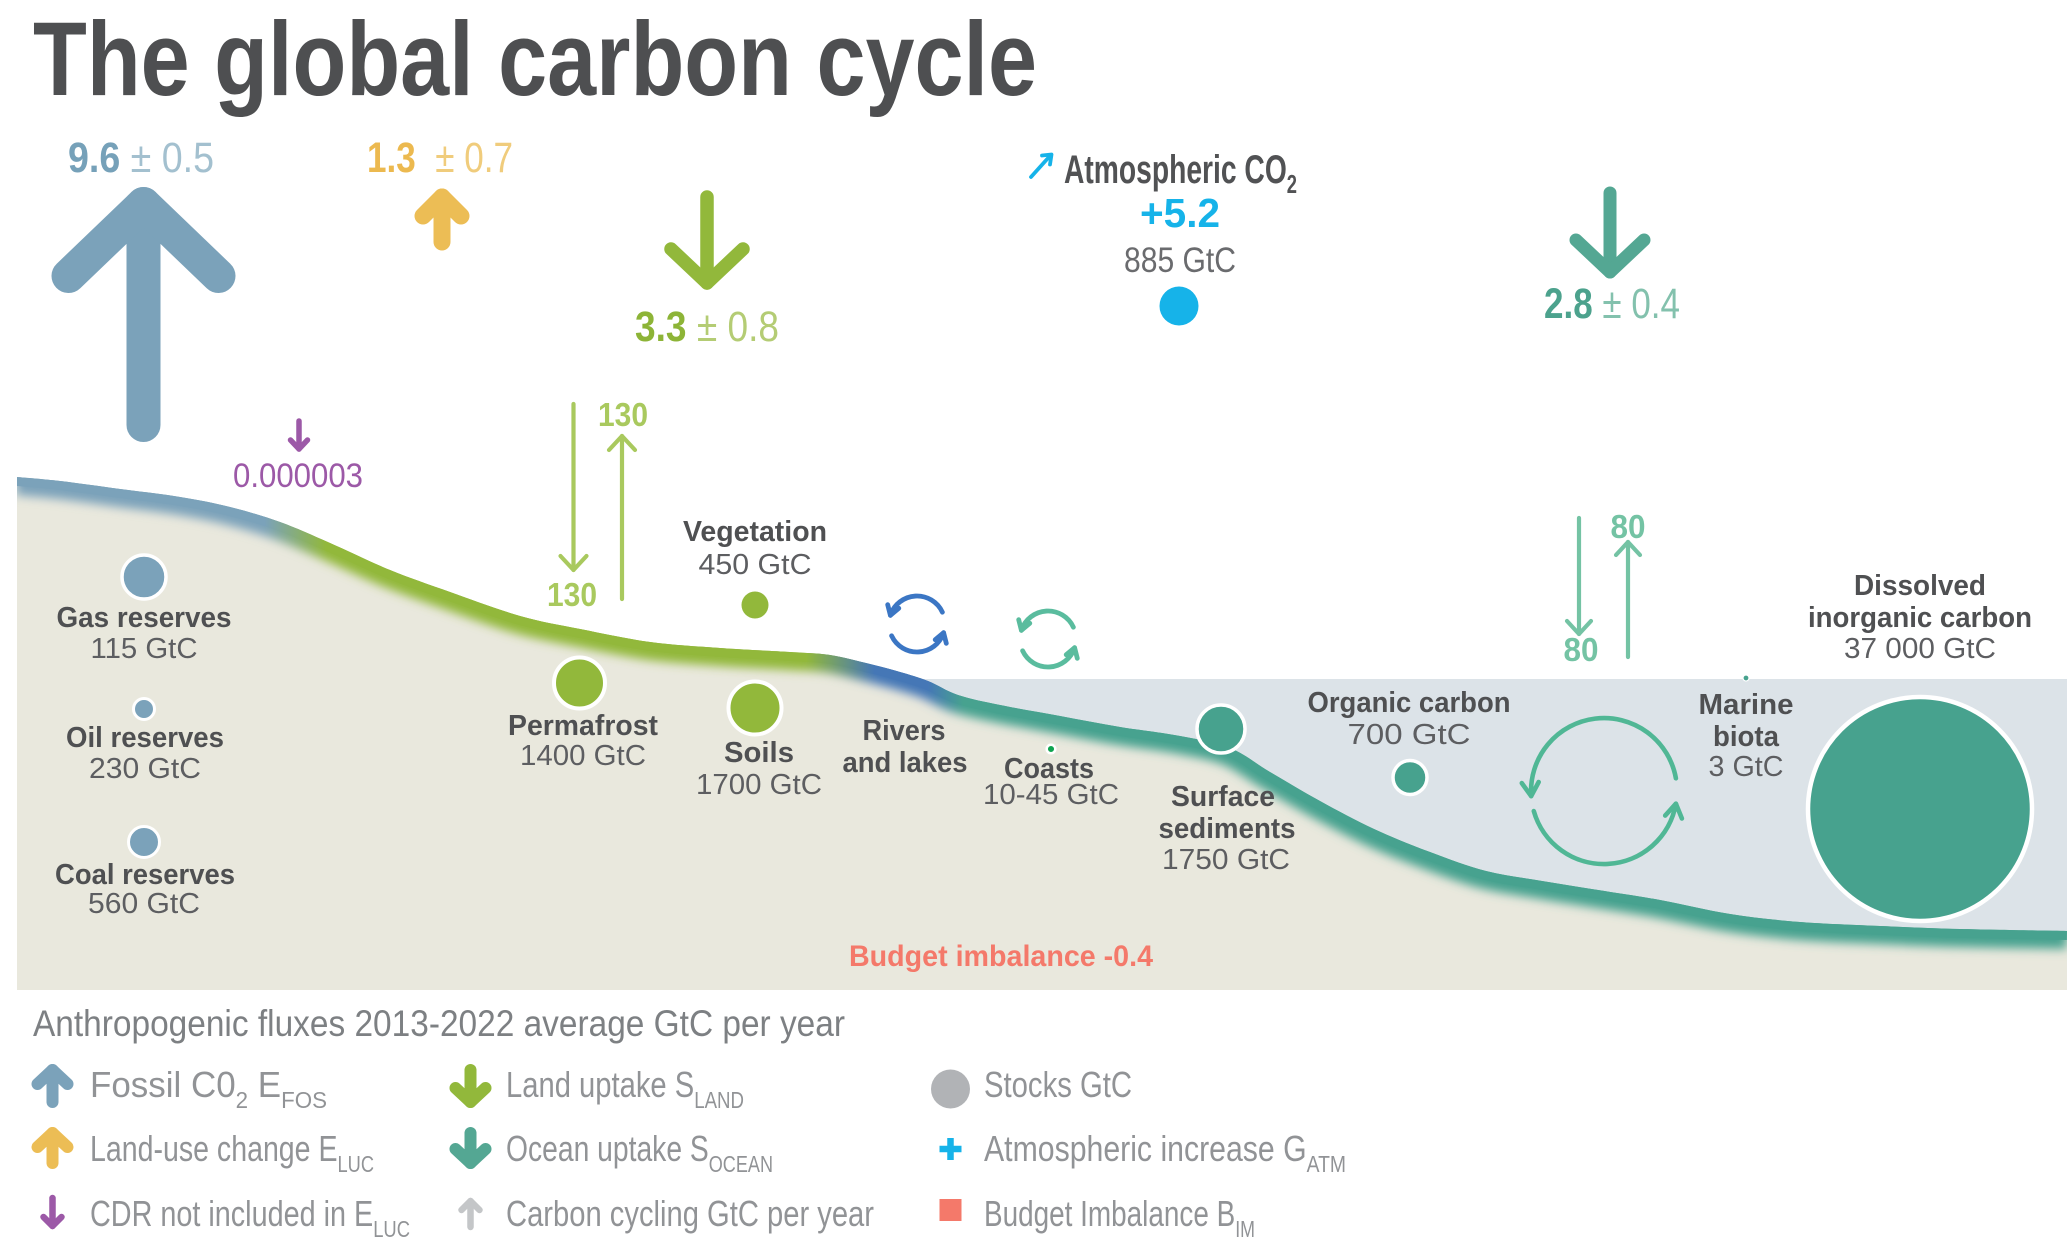  I want to click on svg-text: sediments, so click(1227, 829).